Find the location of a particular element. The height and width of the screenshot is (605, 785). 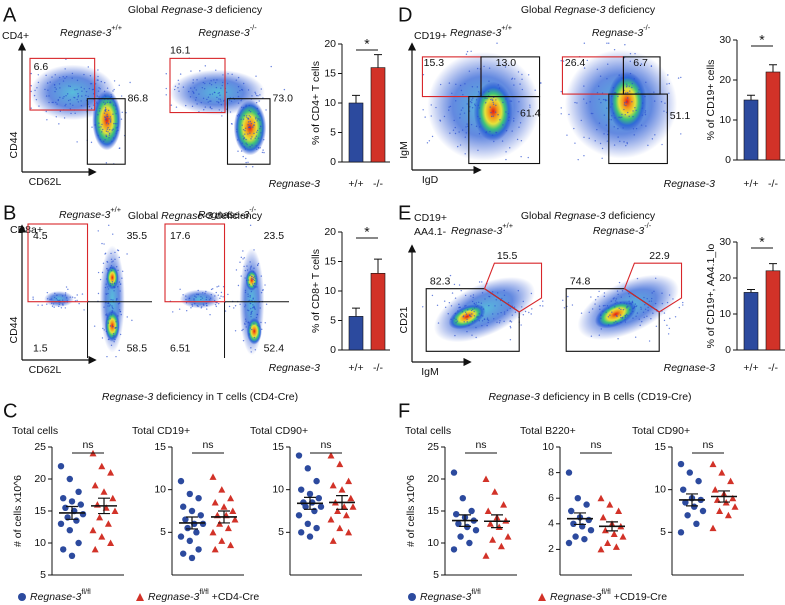

x-axis-label: Regnase-3 is located at coordinates (295, 368).